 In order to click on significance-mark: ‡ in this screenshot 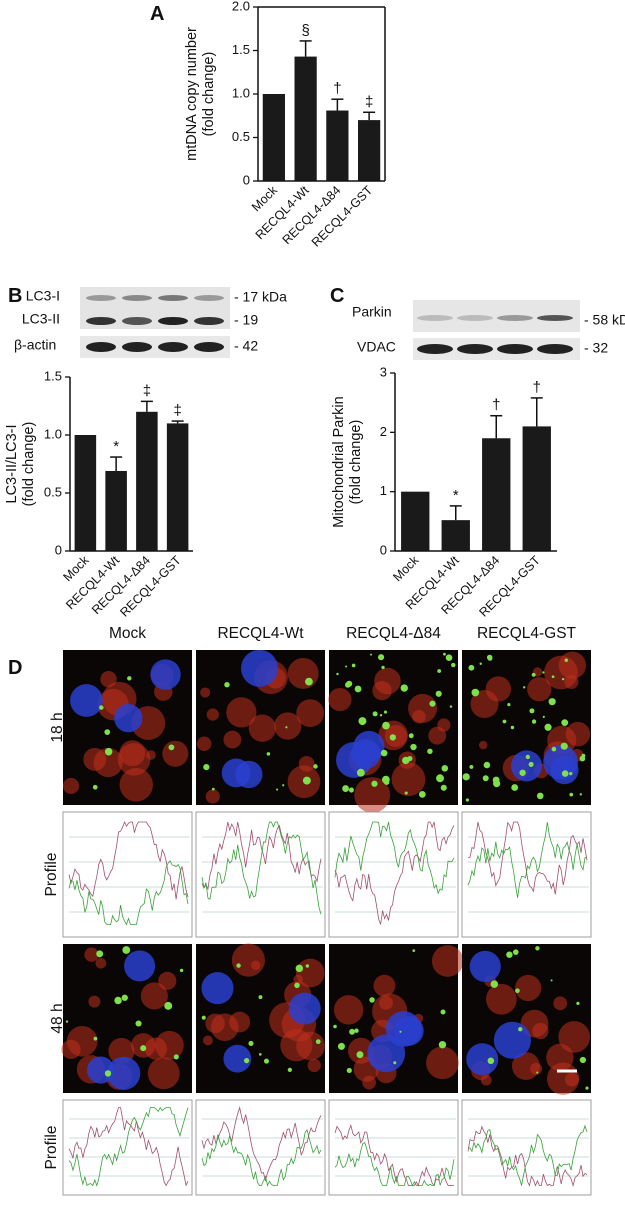, I will do `click(177, 410)`.